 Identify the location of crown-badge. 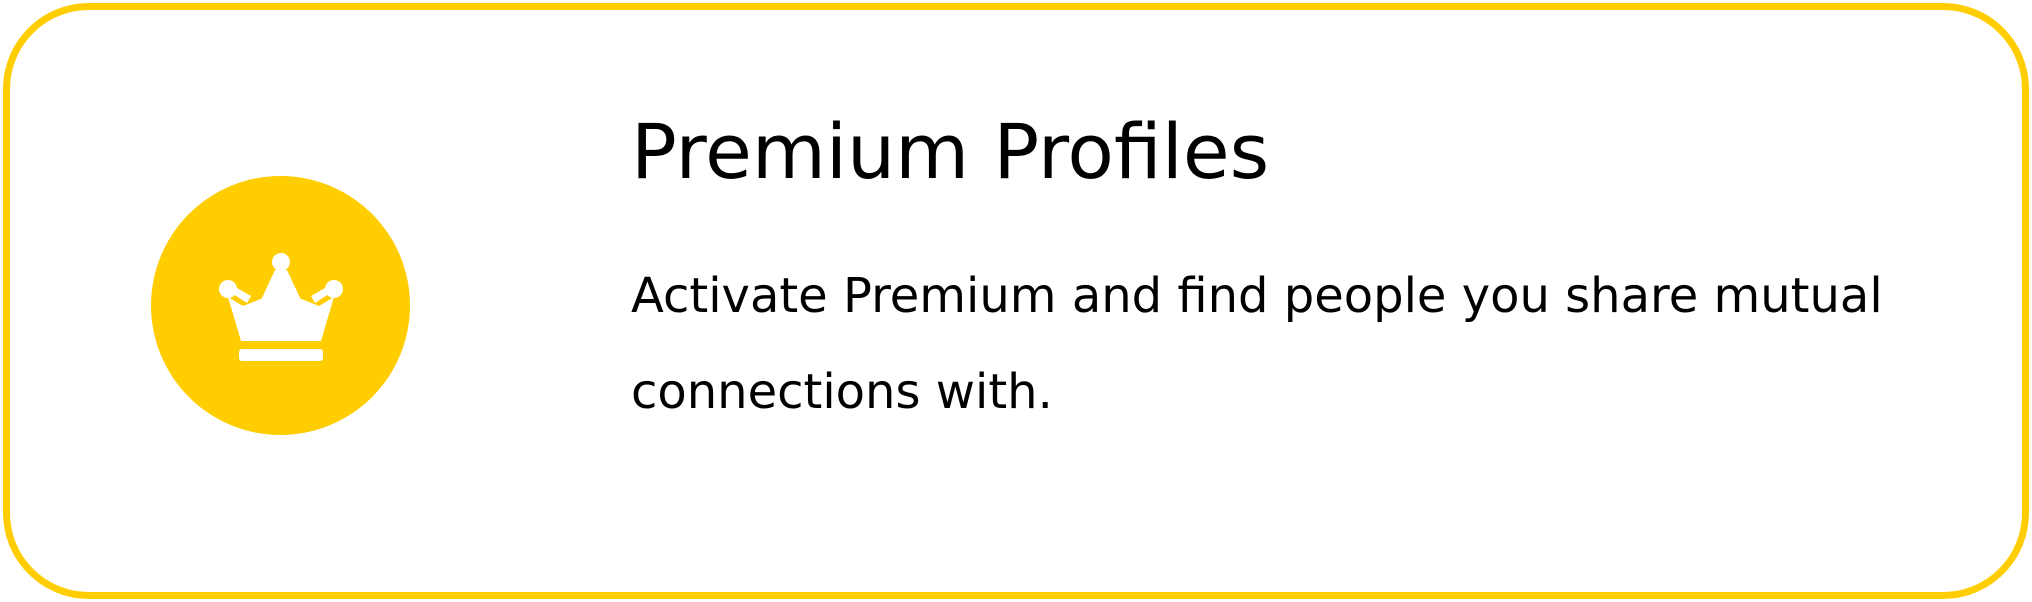
(280, 305).